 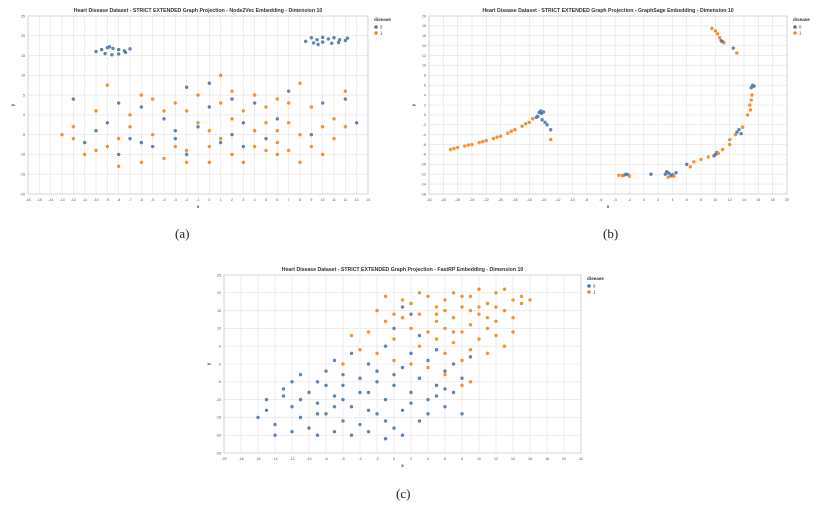 What do you see at coordinates (325, 459) in the screenshot?
I see `x-tick-label: -8` at bounding box center [325, 459].